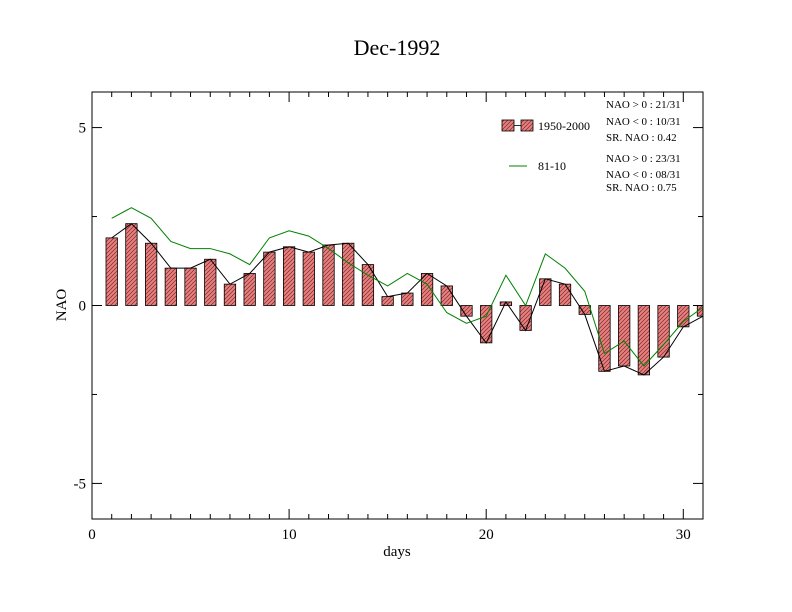 Image resolution: width=792 pixels, height=612 pixels. What do you see at coordinates (486, 535) in the screenshot?
I see `x-tick-label: 20` at bounding box center [486, 535].